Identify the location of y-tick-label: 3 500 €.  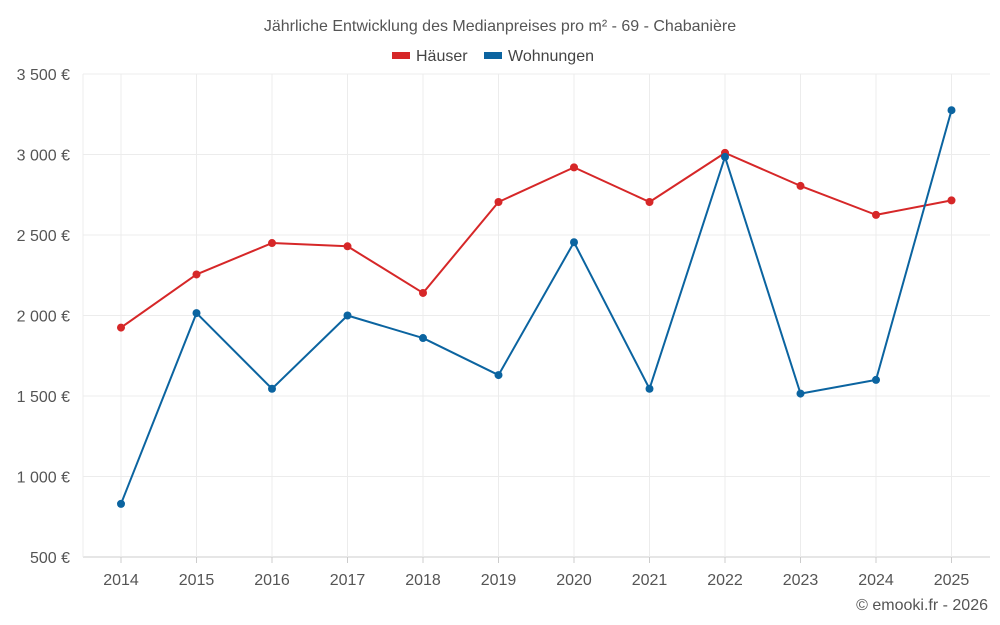
(43, 75).